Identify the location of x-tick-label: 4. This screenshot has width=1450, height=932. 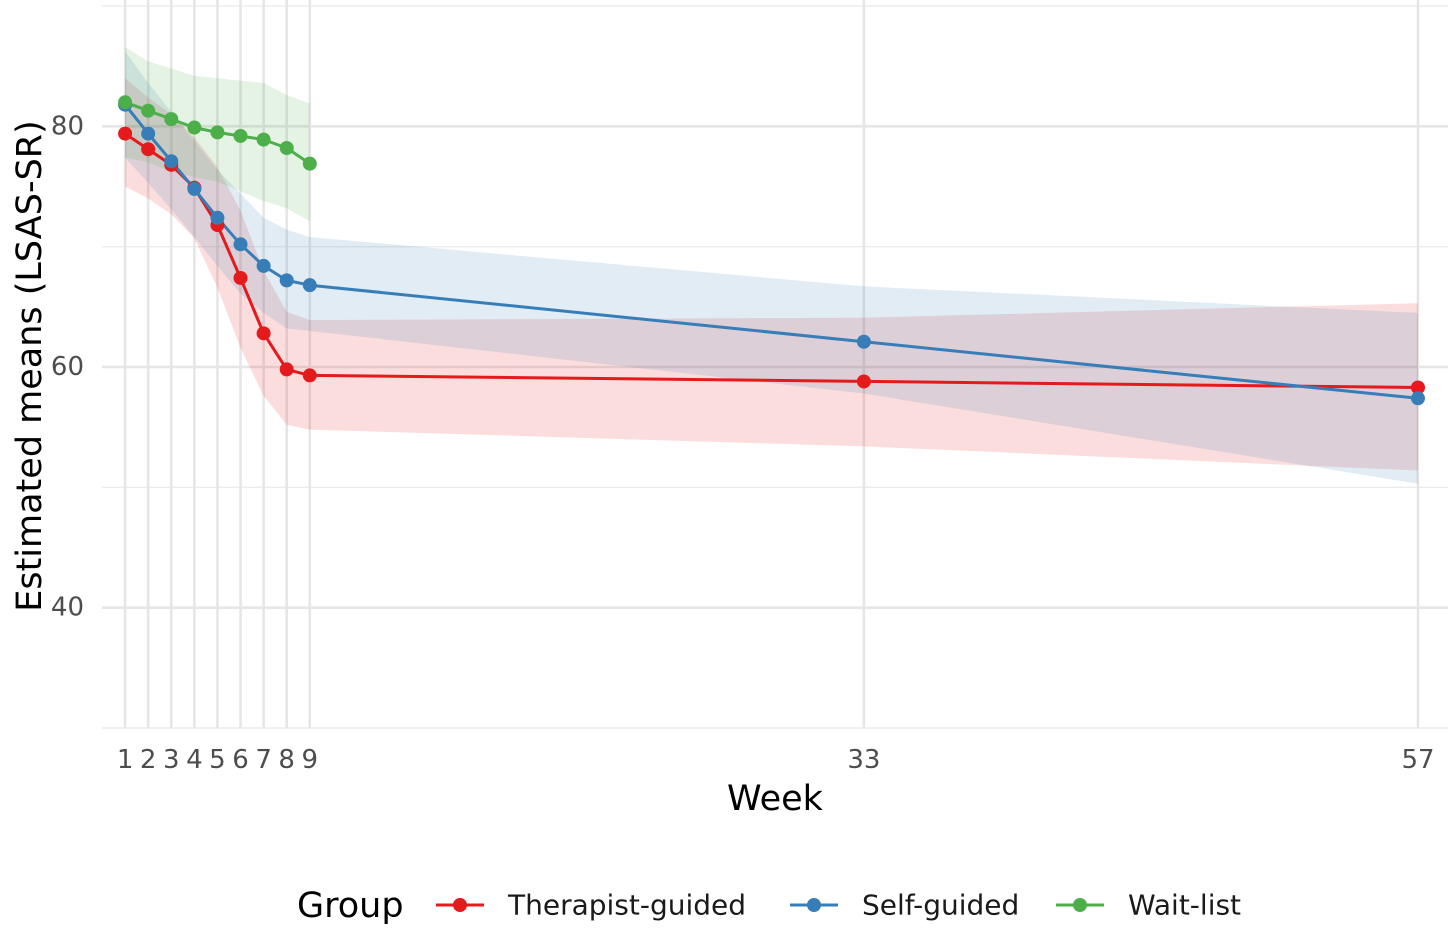
(194, 760).